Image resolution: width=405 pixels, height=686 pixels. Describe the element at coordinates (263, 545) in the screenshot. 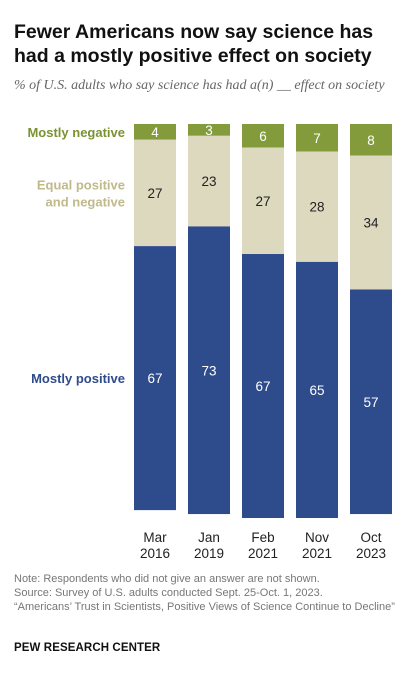

I see `x-tick-label: Feb 2021` at that location.